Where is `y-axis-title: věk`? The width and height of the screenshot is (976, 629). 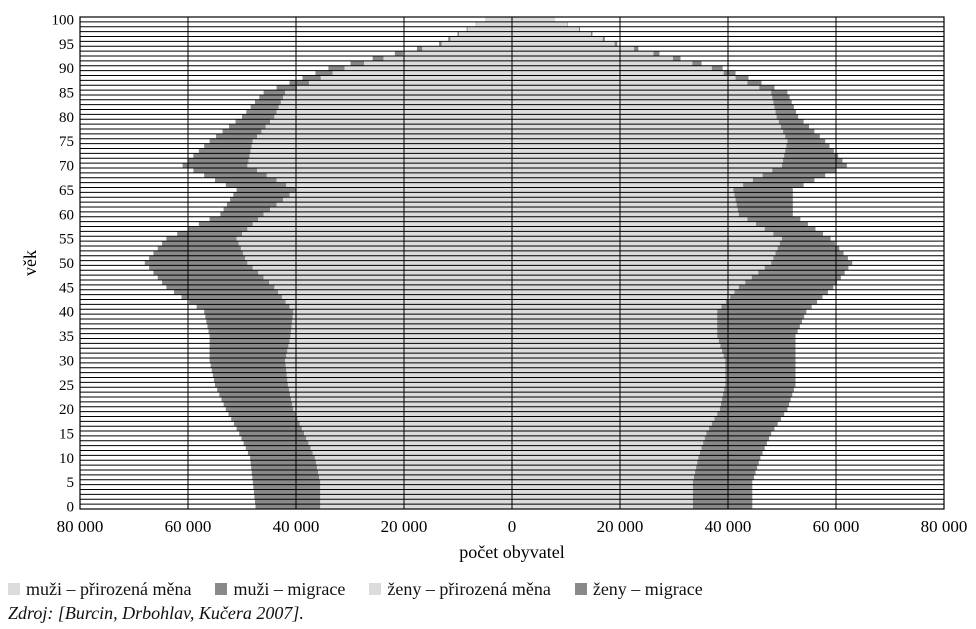
y-axis-title: věk is located at coordinates (30, 263).